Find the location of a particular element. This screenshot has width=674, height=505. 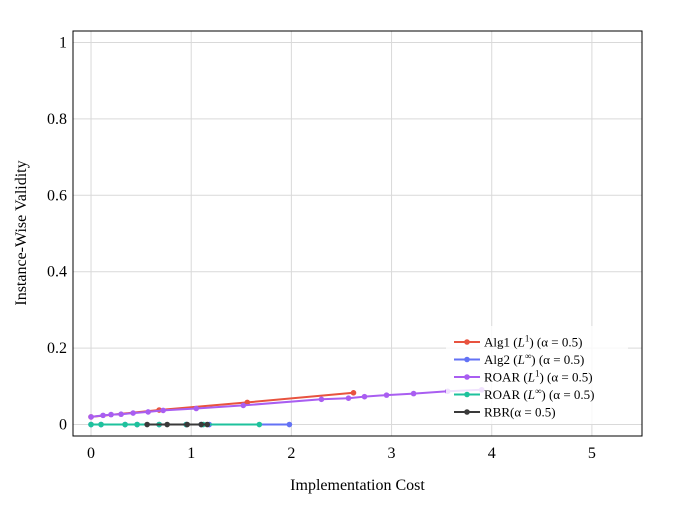

legend-label-prefix: RBR(α = 0.5) is located at coordinates (520, 412).